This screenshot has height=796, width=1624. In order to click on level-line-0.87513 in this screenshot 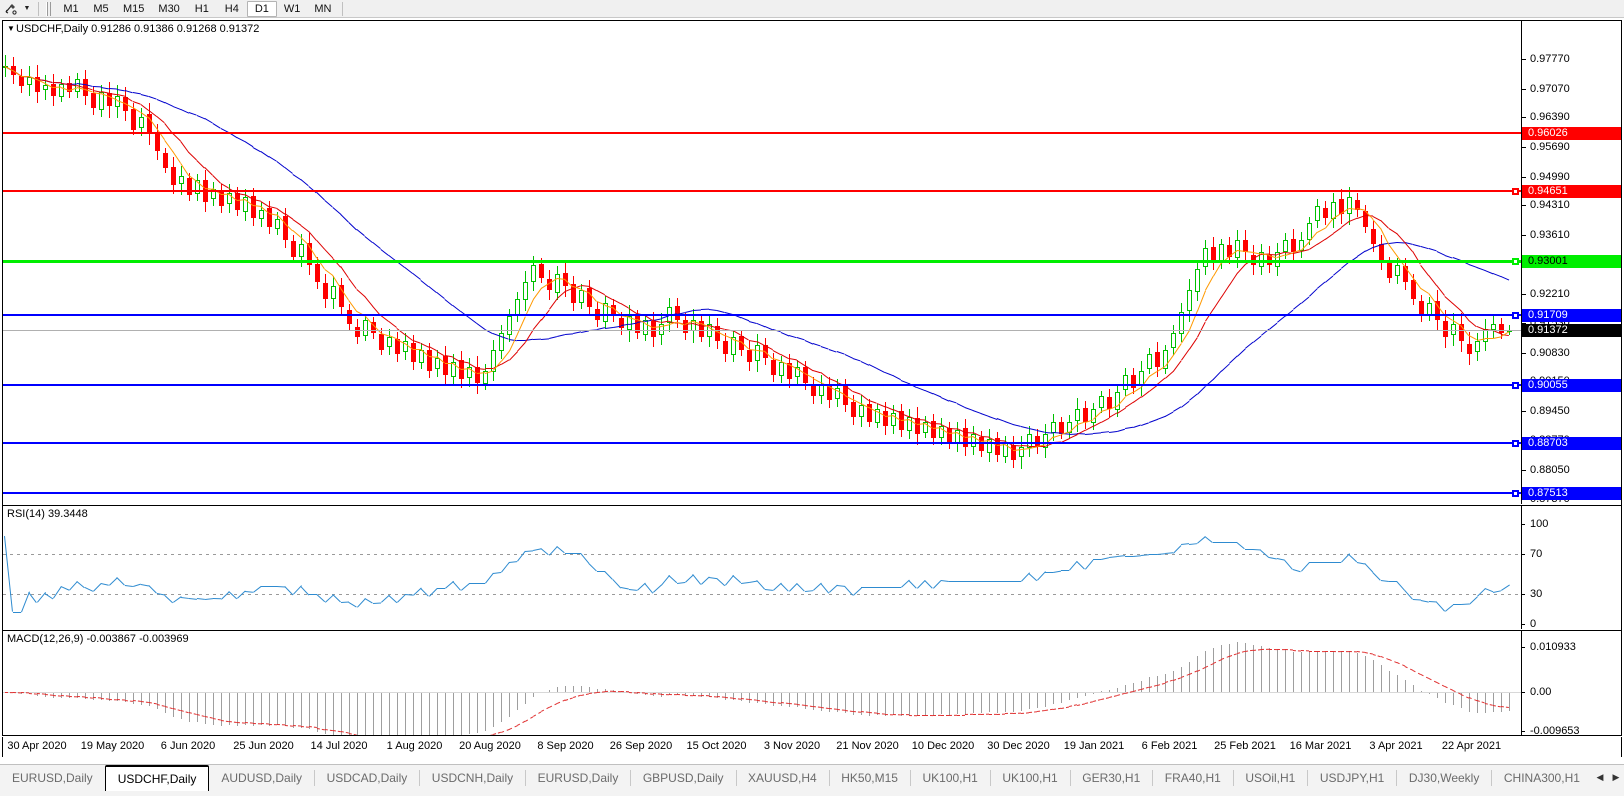, I will do `click(762, 492)`.